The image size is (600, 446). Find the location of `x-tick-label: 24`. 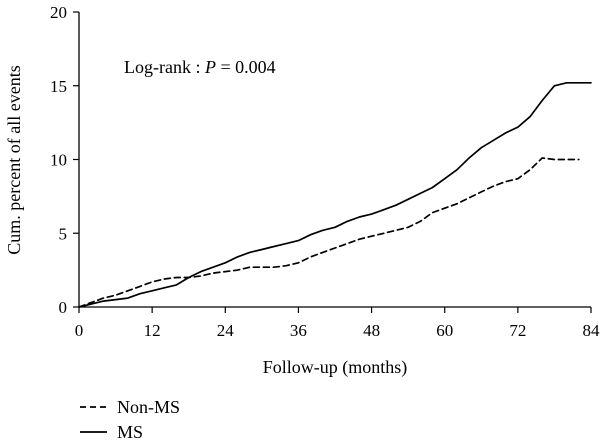

x-tick-label: 24 is located at coordinates (226, 330).